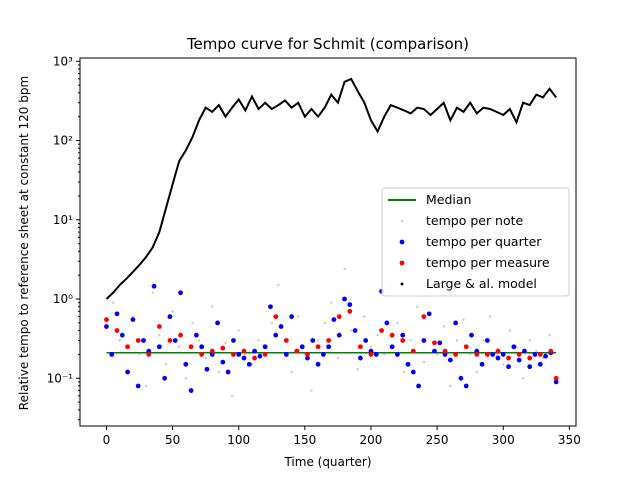 Image resolution: width=640 pixels, height=484 pixels. I want to click on legend-item: tempo per quarter, so click(470, 241).